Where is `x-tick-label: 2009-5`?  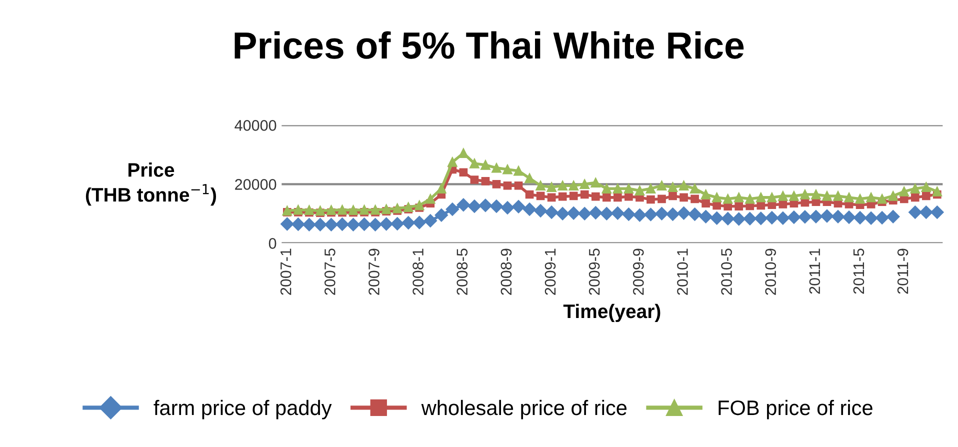 x-tick-label: 2009-5 is located at coordinates (594, 271).